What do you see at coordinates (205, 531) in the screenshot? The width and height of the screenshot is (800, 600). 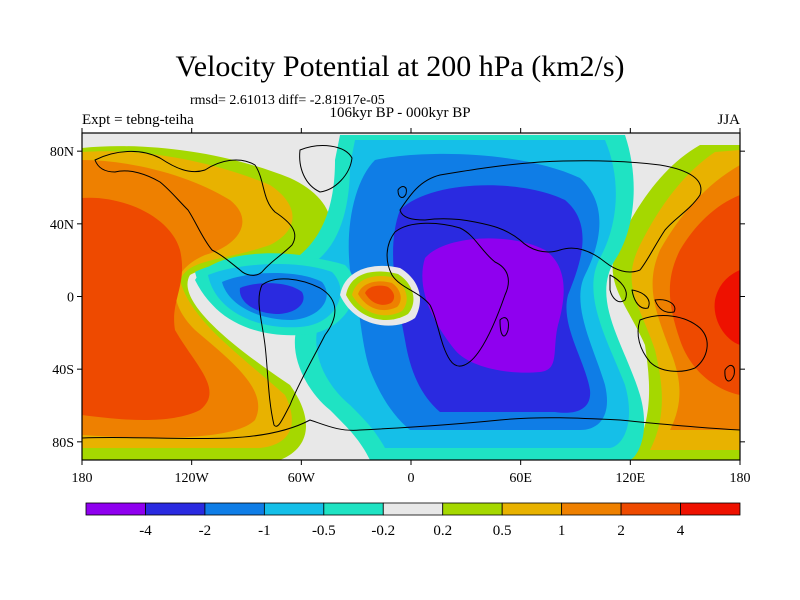 I see `colorbar-label: -2` at bounding box center [205, 531].